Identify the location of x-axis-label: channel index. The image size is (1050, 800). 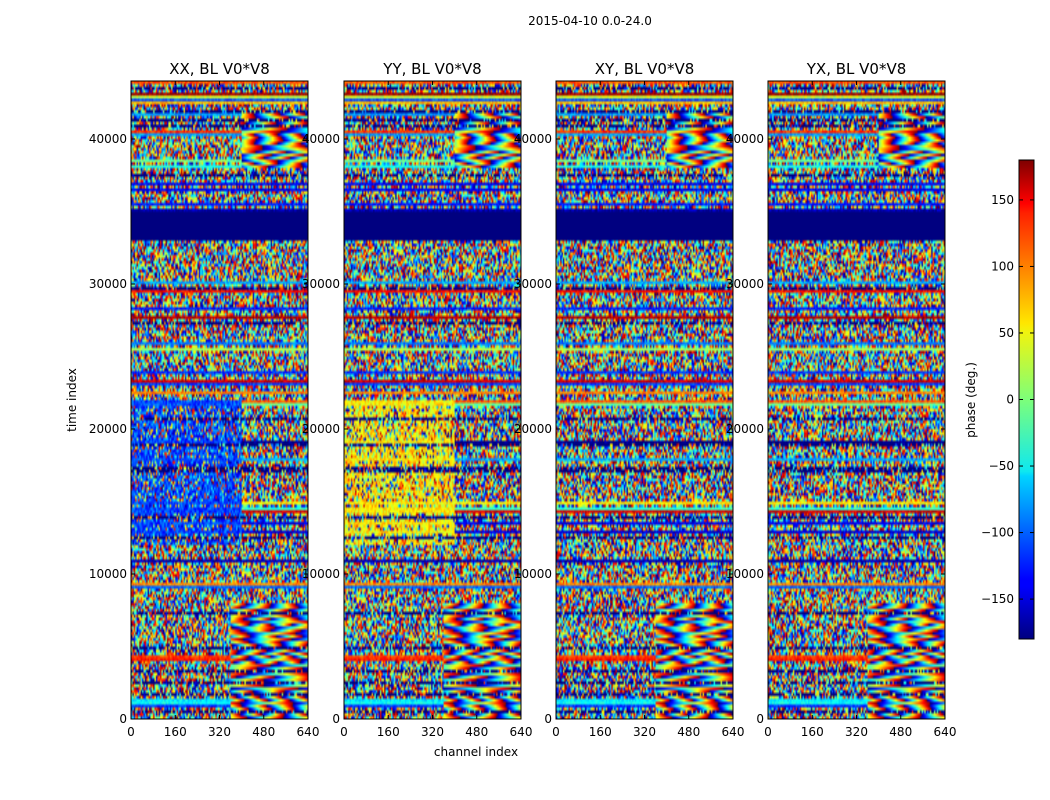
(476, 752).